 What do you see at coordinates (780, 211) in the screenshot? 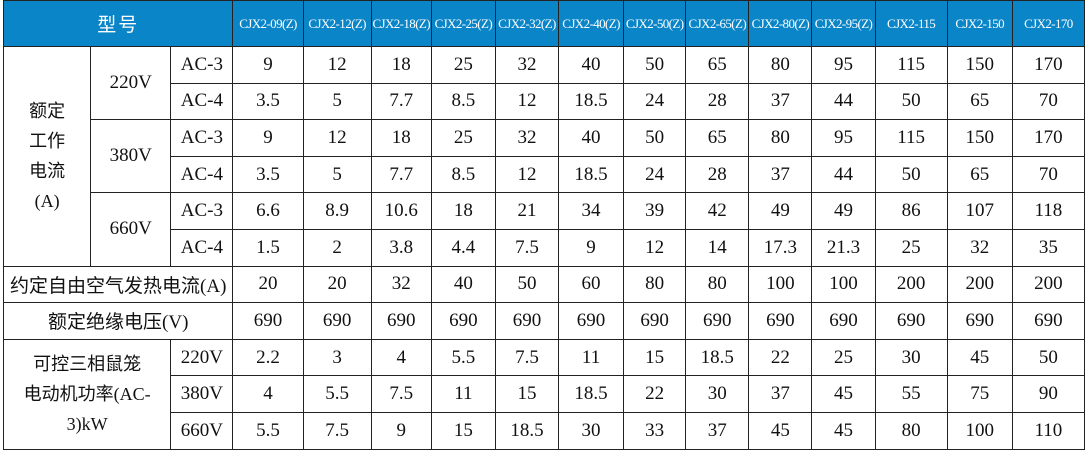
I see `value-cell: 49` at bounding box center [780, 211].